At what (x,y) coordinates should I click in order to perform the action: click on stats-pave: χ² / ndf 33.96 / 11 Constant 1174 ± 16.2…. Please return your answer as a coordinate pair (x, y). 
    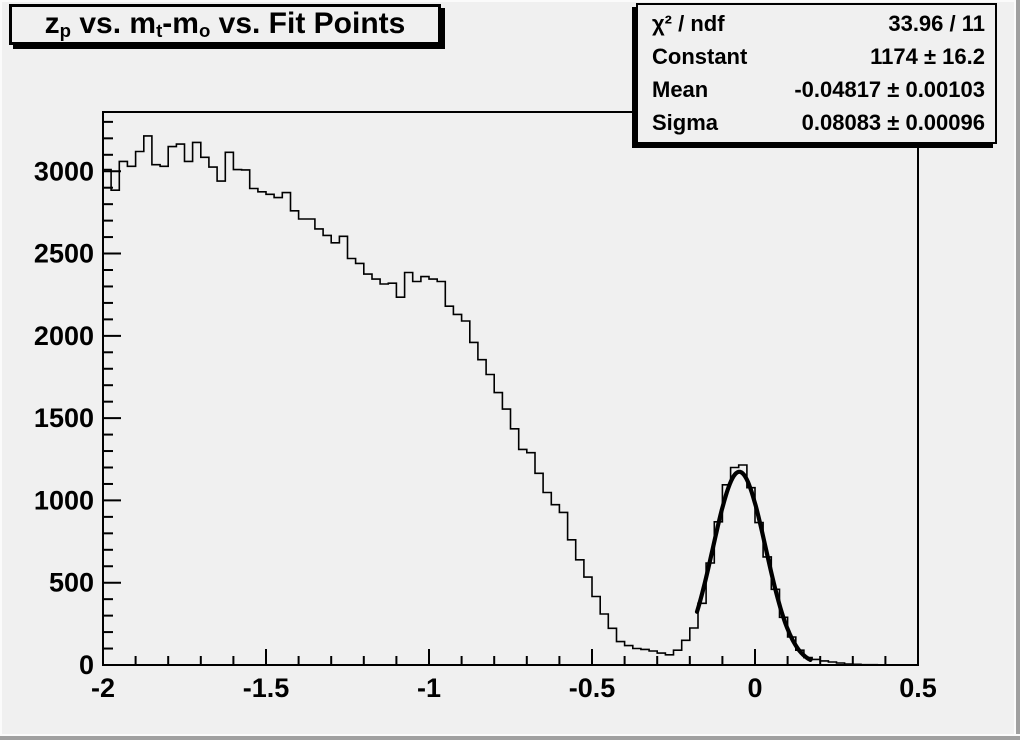
    Looking at the image, I should click on (816, 73).